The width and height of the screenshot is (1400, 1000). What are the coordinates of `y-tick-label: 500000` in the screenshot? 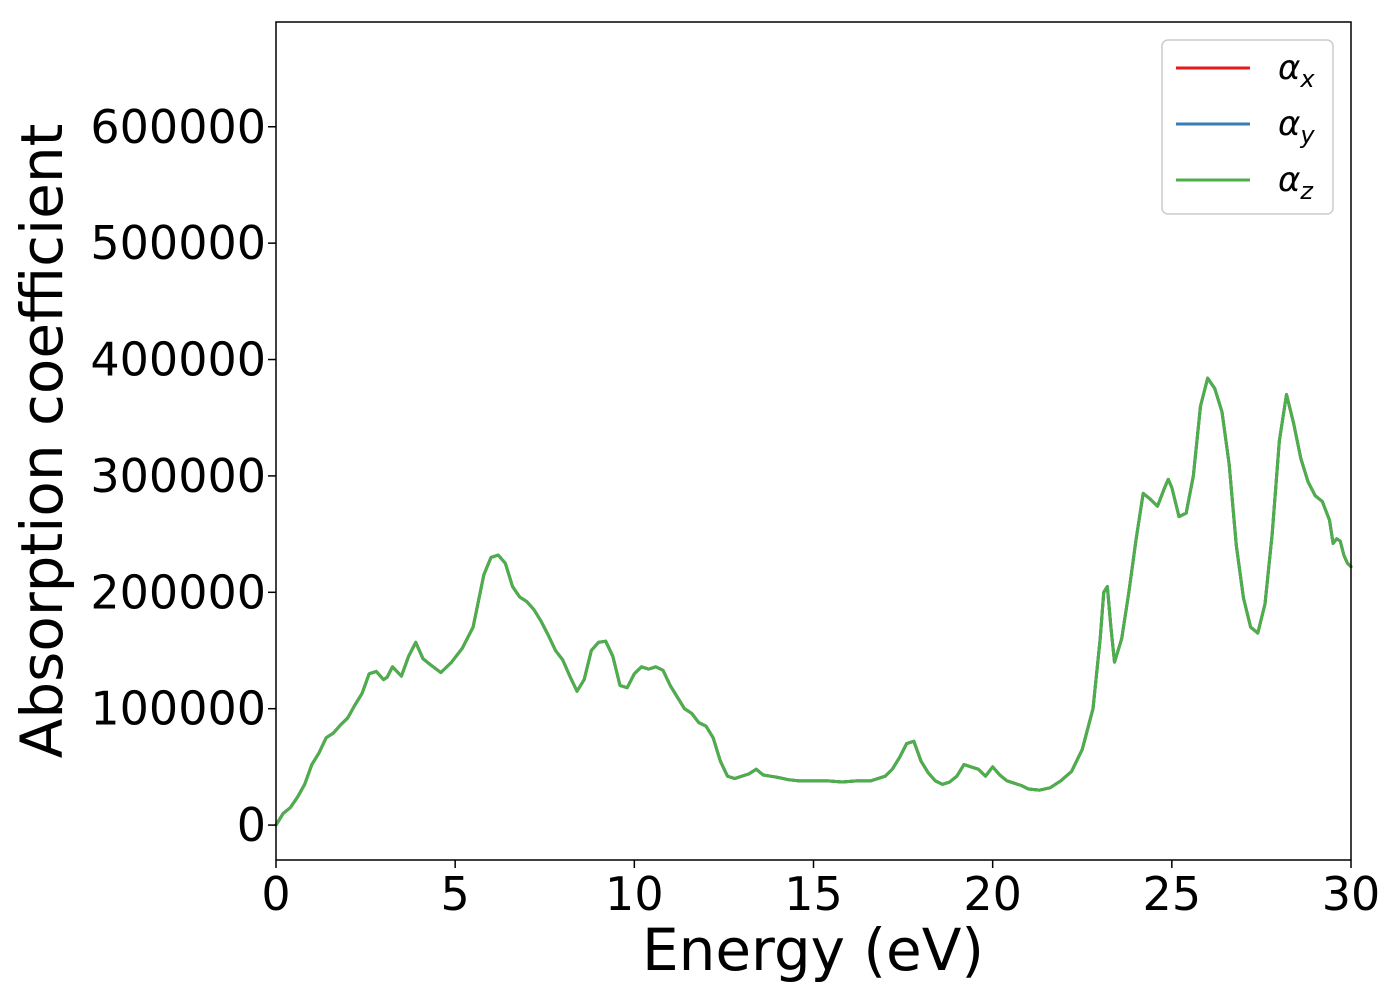 It's located at (178, 243).